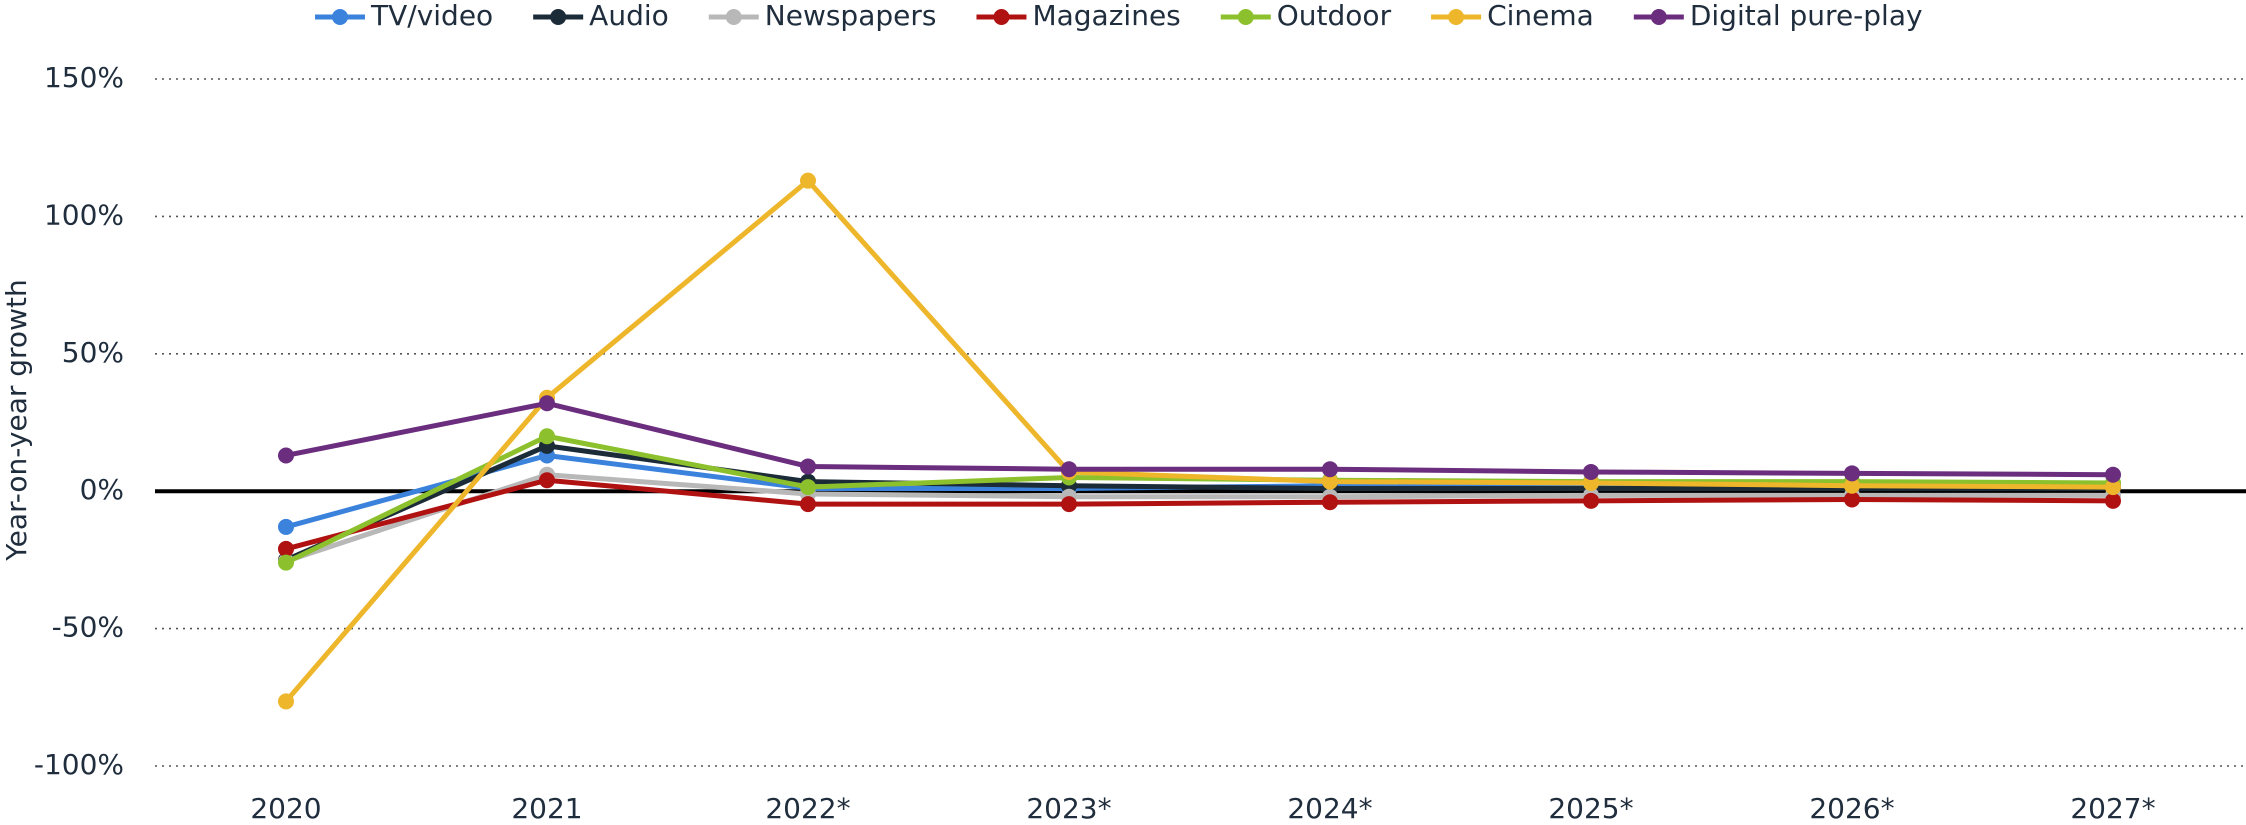  What do you see at coordinates (285, 808) in the screenshot?
I see `x-tick-label: 2020` at bounding box center [285, 808].